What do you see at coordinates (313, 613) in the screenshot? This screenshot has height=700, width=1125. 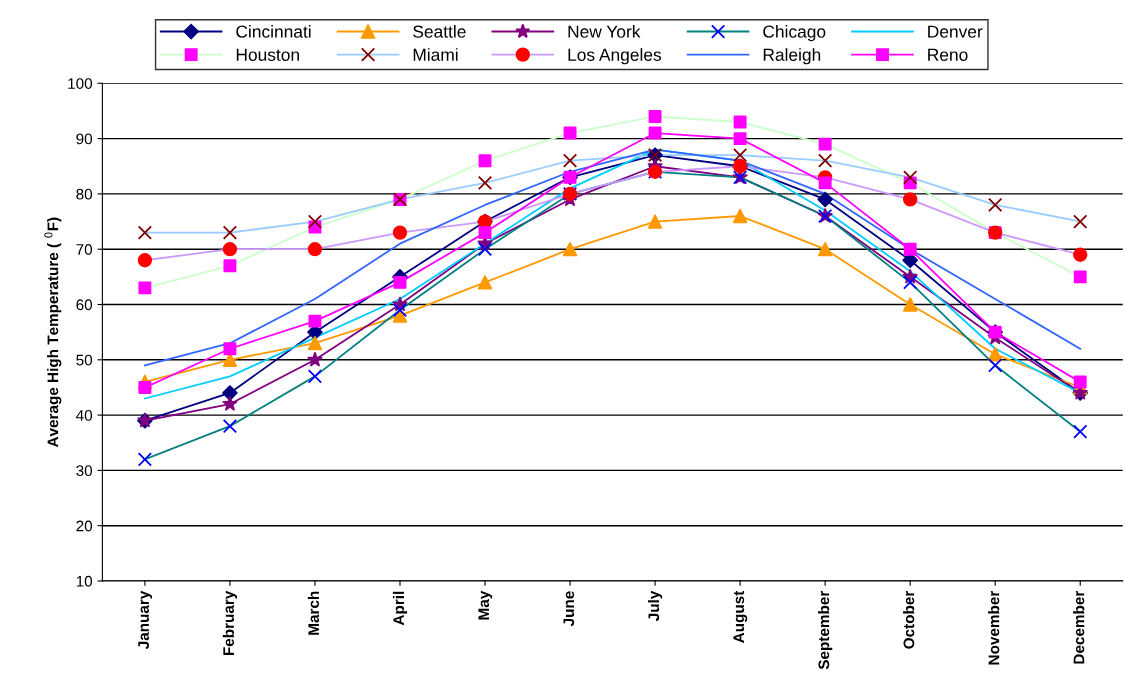 I see `x-tick-label: March` at bounding box center [313, 613].